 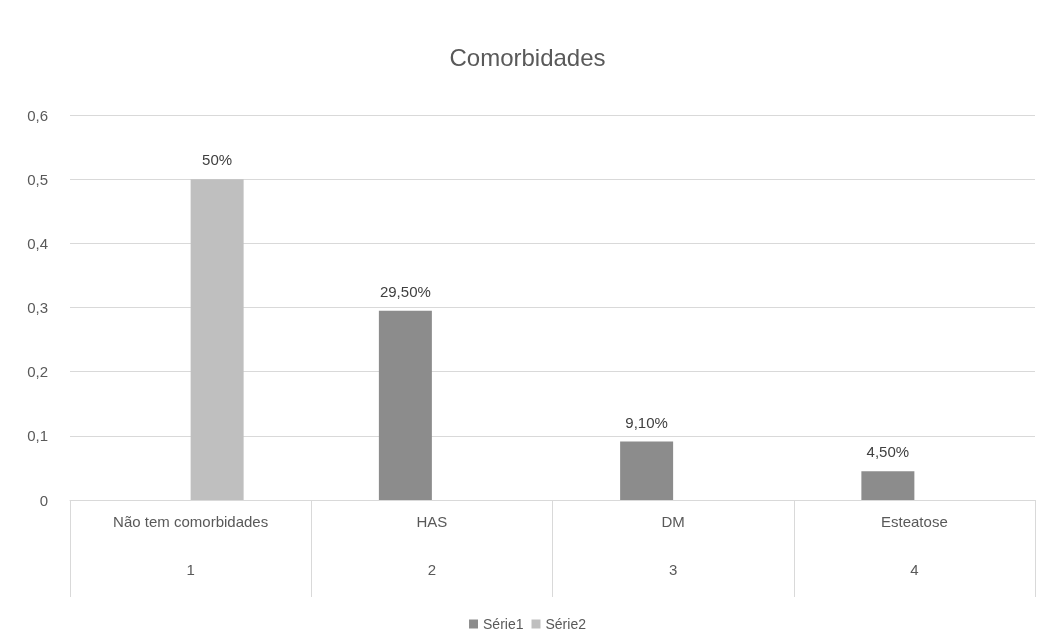 I want to click on x-tick-label: HAS, so click(x=432, y=521).